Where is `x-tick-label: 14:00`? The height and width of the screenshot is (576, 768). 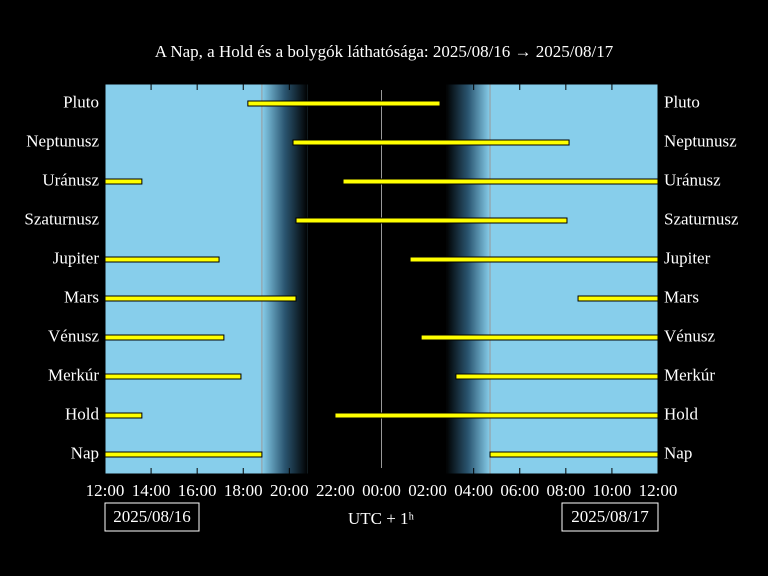
x-tick-label: 14:00 is located at coordinates (151, 490).